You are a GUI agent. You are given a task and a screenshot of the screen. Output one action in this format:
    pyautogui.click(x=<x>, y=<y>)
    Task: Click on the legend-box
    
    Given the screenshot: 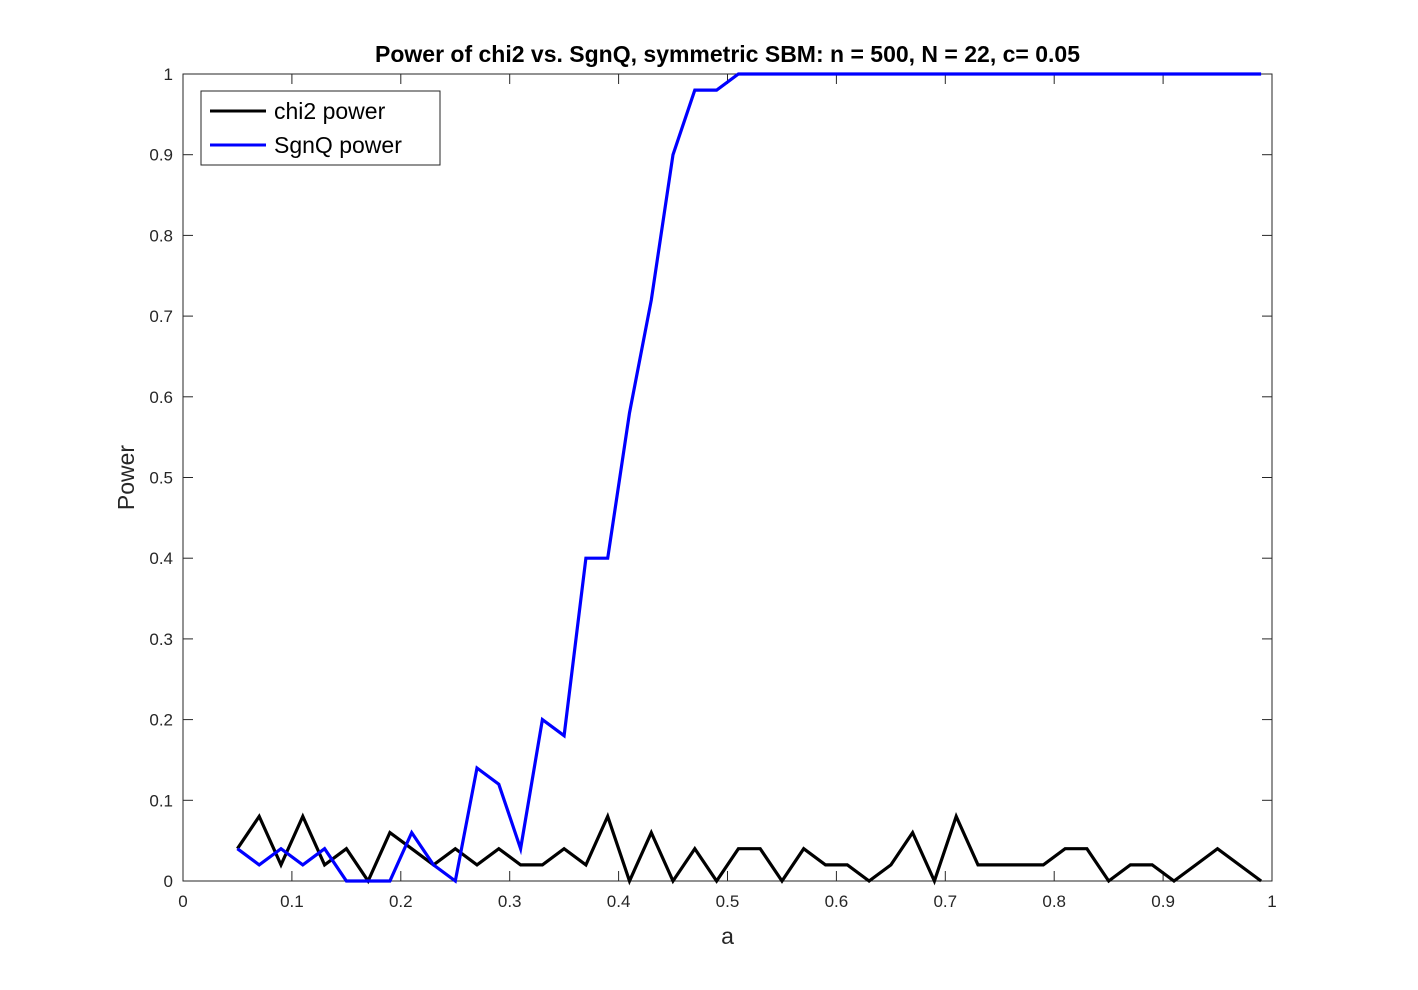 What is the action you would take?
    pyautogui.click(x=320, y=128)
    